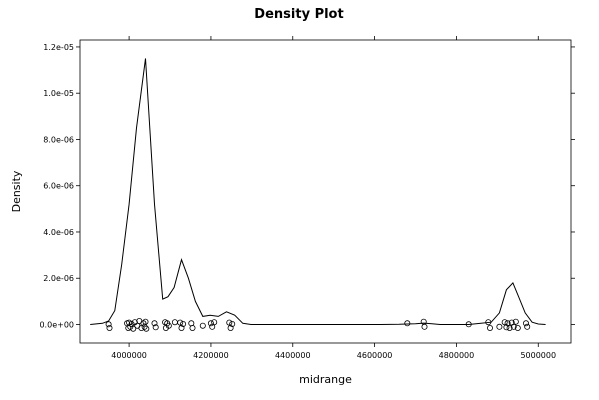 This screenshot has width=599, height=400. What do you see at coordinates (298, 14) in the screenshot?
I see `chart-title: Density Plot` at bounding box center [298, 14].